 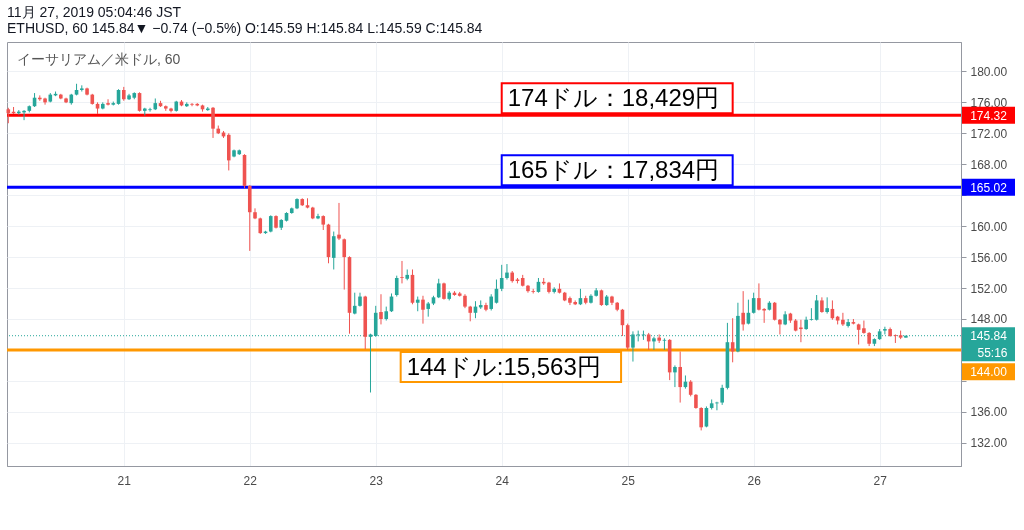 What do you see at coordinates (989, 257) in the screenshot?
I see `y-tick-label: 156.00` at bounding box center [989, 257].